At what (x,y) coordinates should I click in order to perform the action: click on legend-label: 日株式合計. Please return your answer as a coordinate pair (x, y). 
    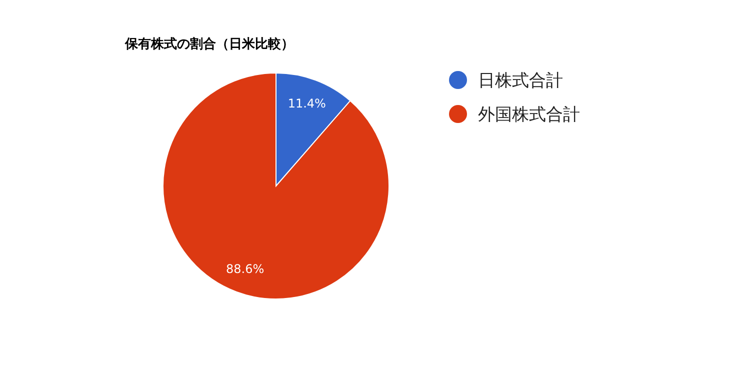
    Looking at the image, I should click on (520, 80).